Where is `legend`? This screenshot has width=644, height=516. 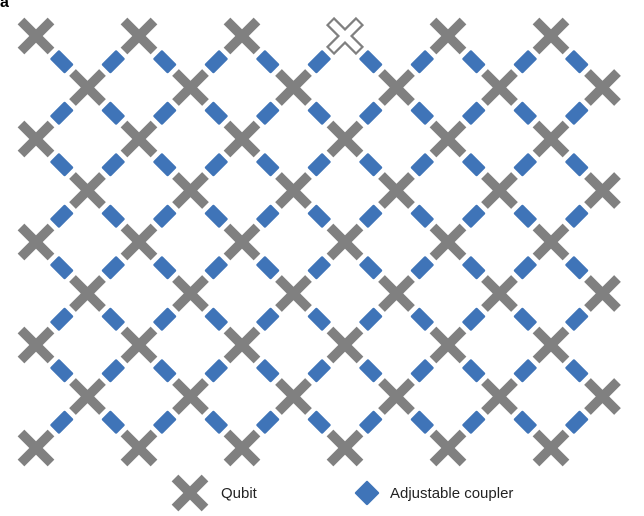 legend is located at coordinates (275, 493).